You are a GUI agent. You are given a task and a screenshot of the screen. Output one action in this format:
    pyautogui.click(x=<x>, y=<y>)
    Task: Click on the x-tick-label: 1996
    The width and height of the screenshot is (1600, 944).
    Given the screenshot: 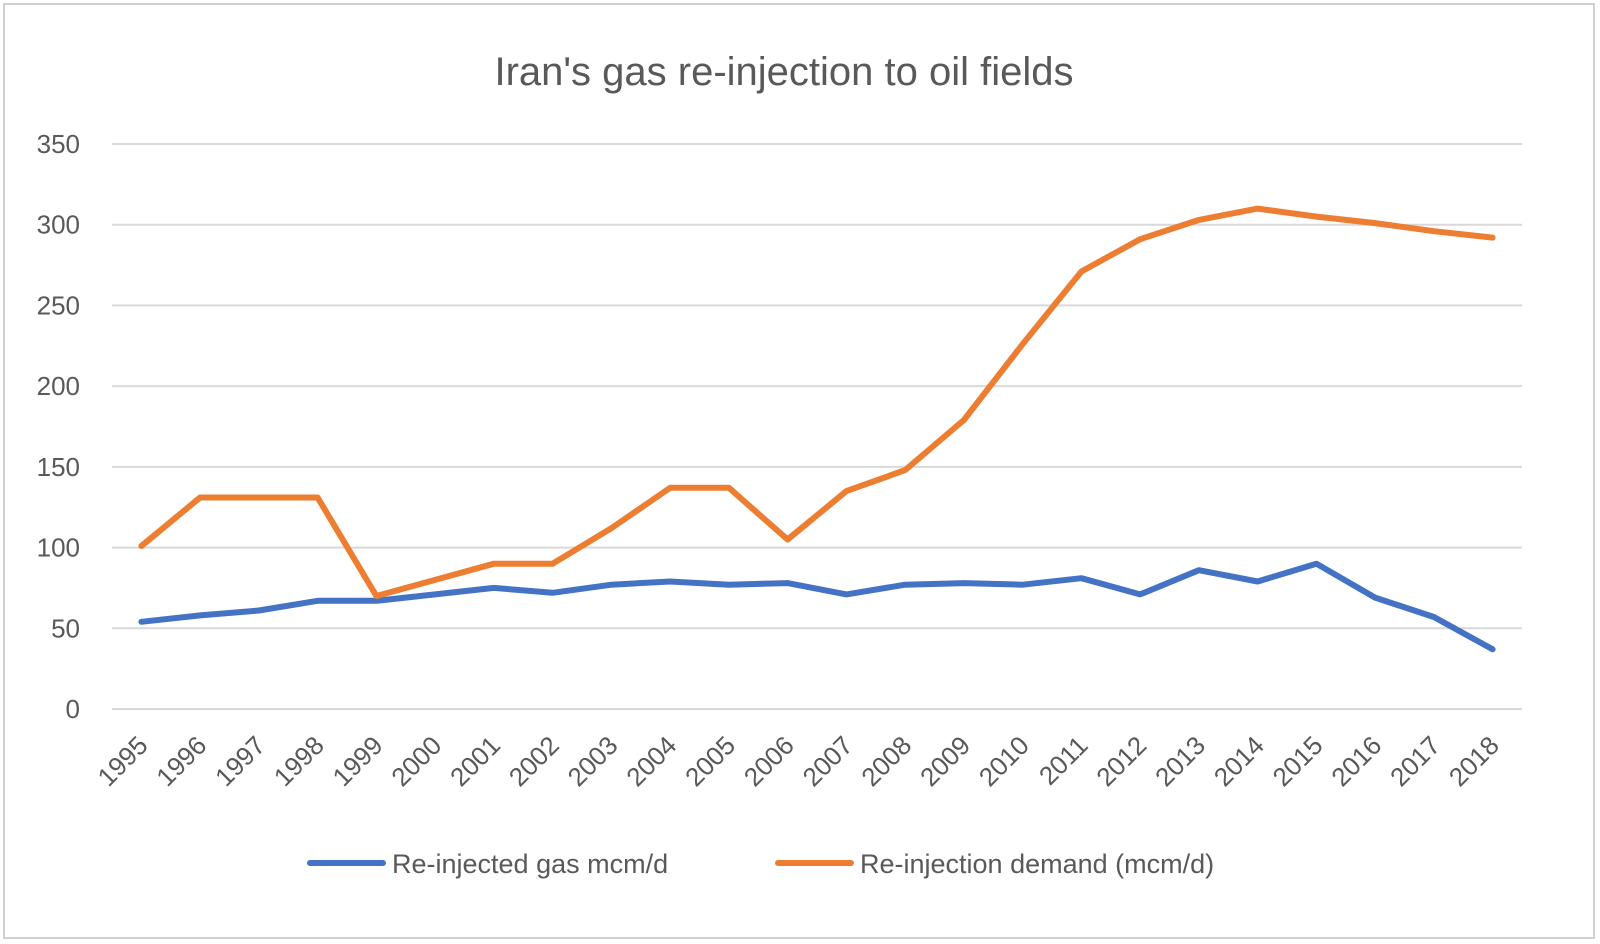 What is the action you would take?
    pyautogui.click(x=181, y=761)
    